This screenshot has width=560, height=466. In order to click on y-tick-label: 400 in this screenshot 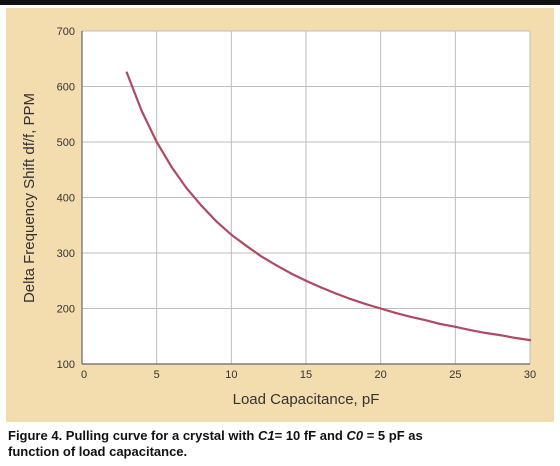, I will do `click(66, 199)`.